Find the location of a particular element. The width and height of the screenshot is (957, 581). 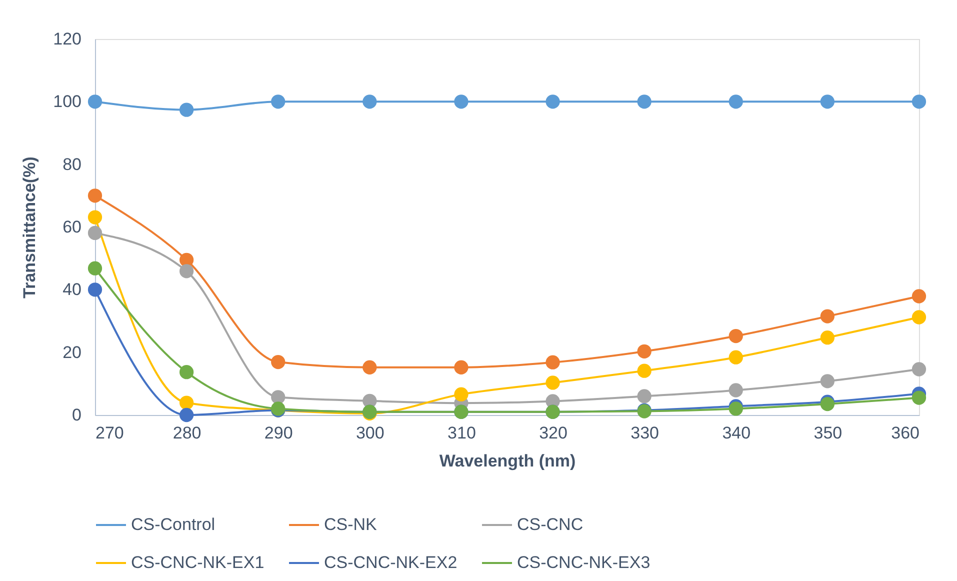

y-tick-label: 20 is located at coordinates (72, 352).